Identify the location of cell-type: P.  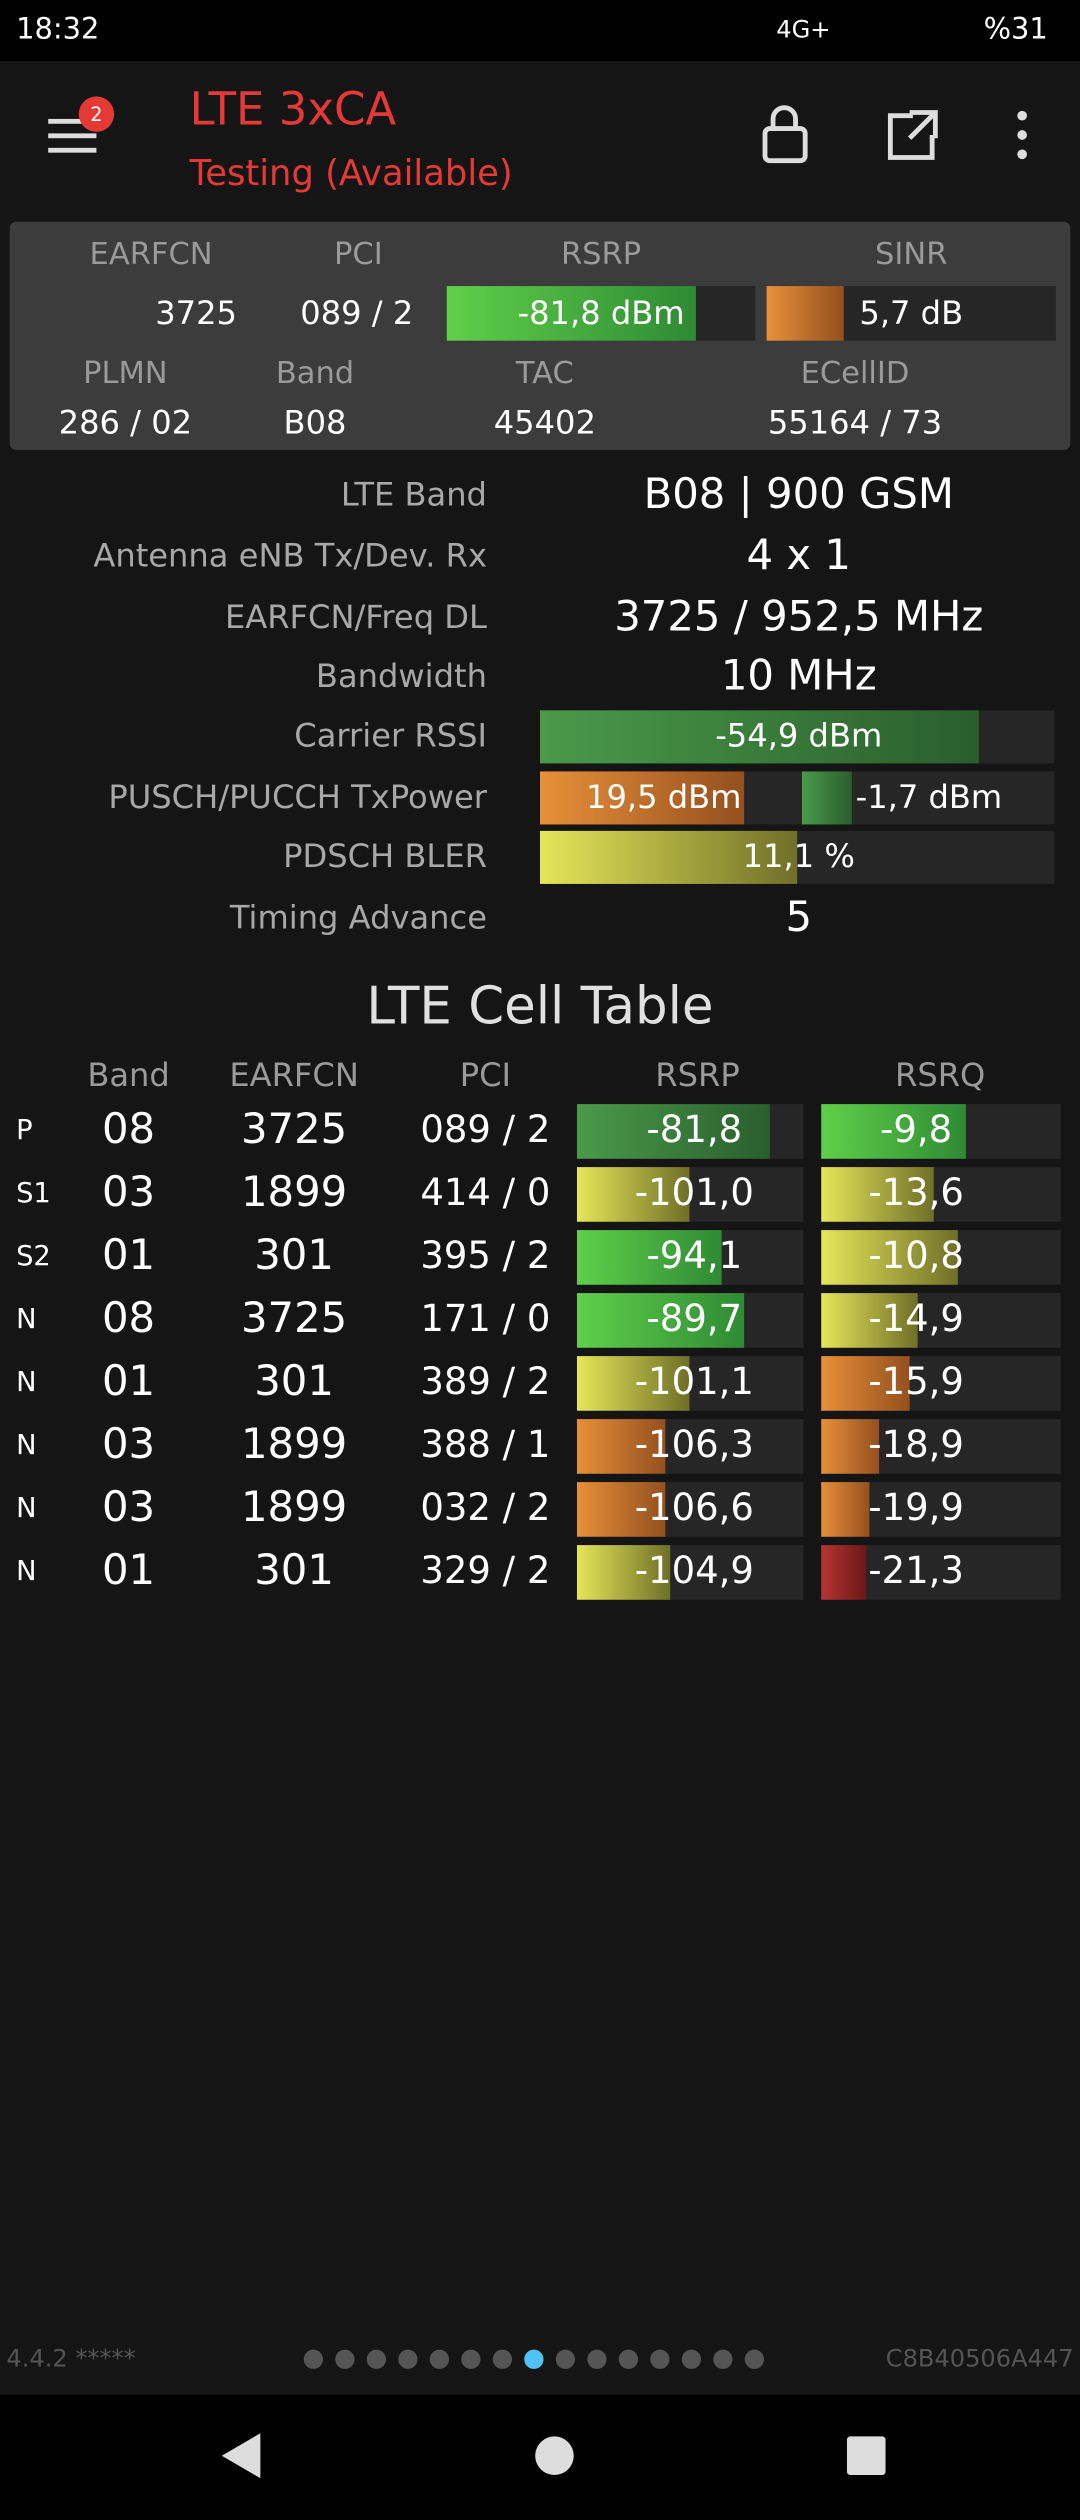
(24, 1130).